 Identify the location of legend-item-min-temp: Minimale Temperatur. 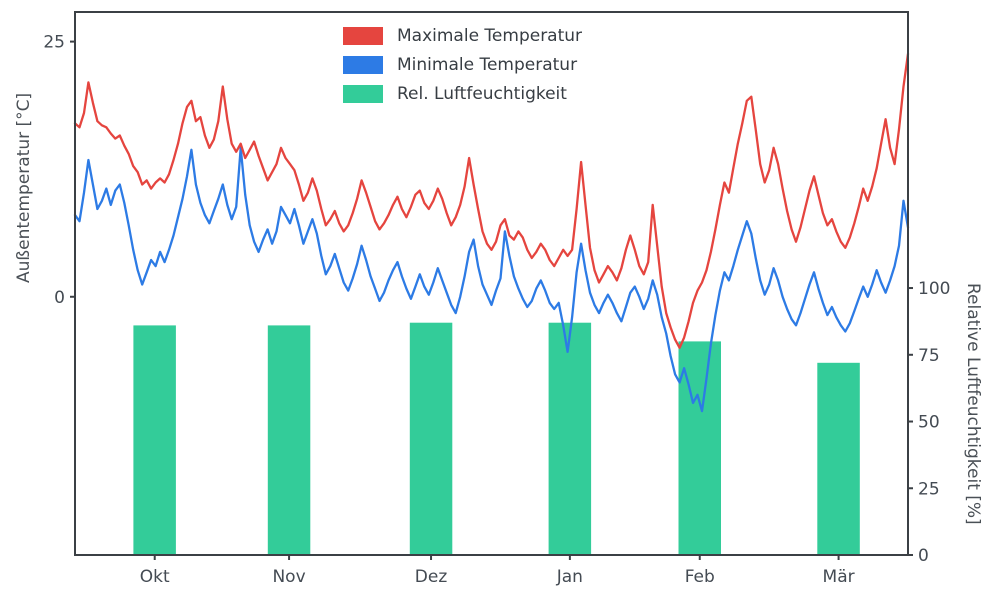
(462, 65).